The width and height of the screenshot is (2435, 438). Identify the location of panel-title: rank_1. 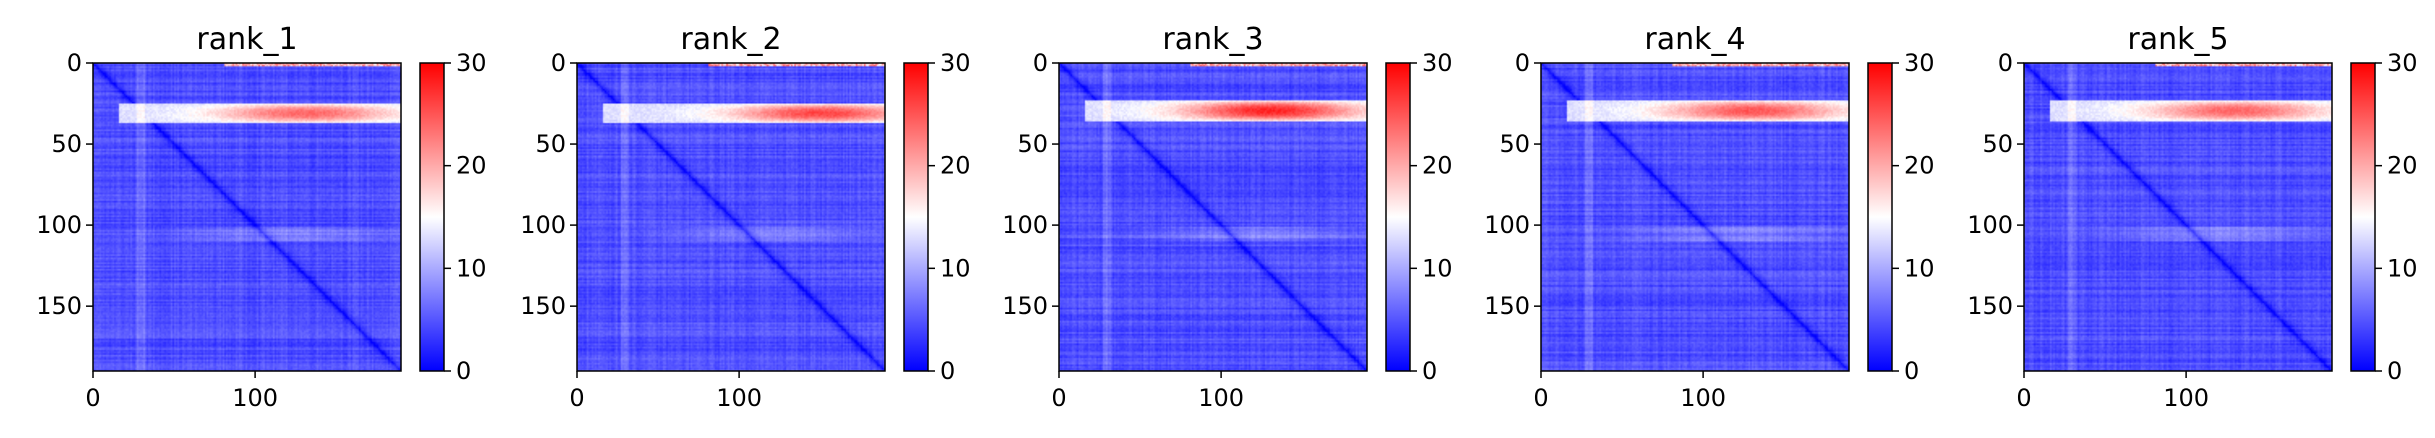
(246, 39).